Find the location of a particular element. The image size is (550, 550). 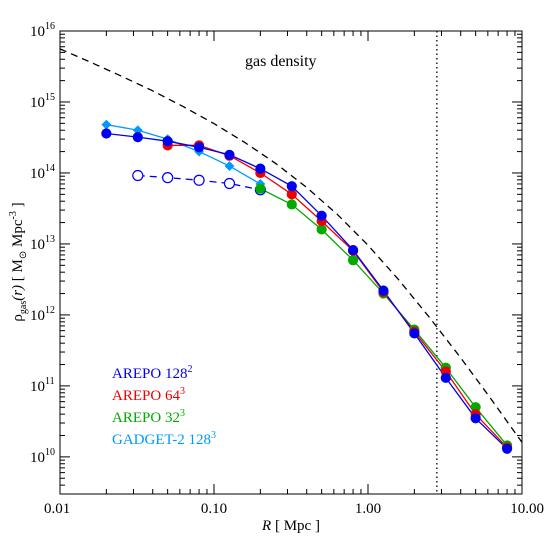

y-tick-label: 1013 is located at coordinates (42, 243).